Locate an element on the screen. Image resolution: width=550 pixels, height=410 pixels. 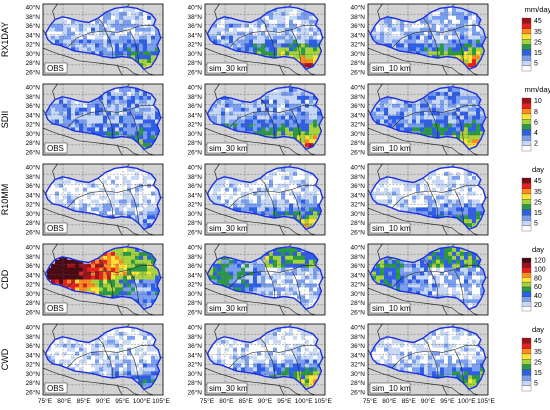
panel-label: OBS is located at coordinates (55, 148).